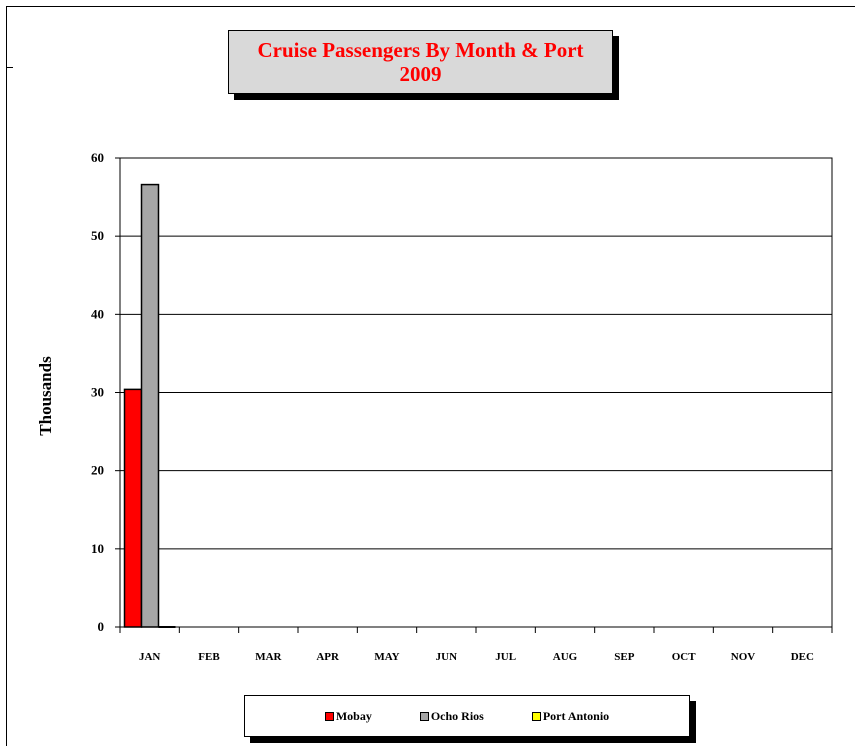 The width and height of the screenshot is (857, 746). What do you see at coordinates (149, 657) in the screenshot?
I see `x-tick-label: JAN` at bounding box center [149, 657].